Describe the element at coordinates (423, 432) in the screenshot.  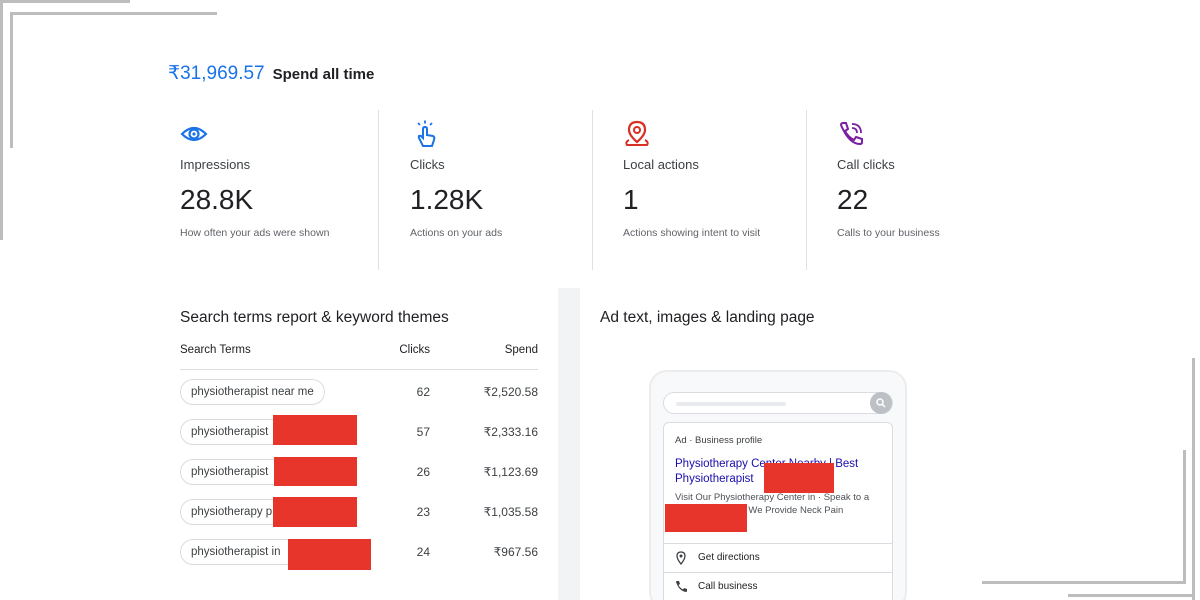
I see `clicks-value: 57` at that location.